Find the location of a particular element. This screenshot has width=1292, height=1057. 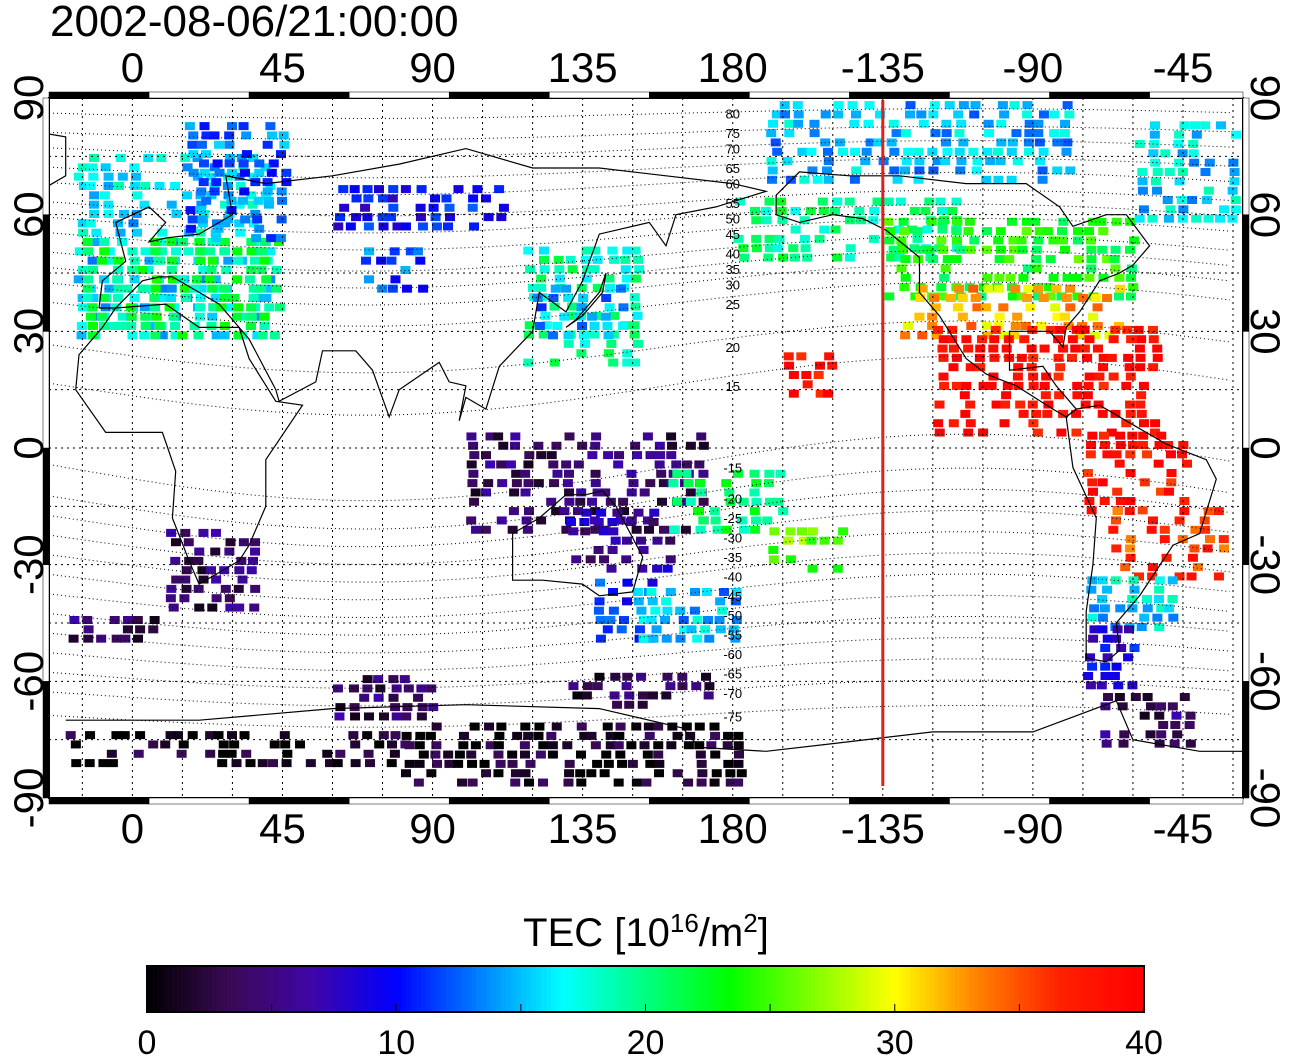

colorbar-title-main: TEC [10 is located at coordinates (596, 933).